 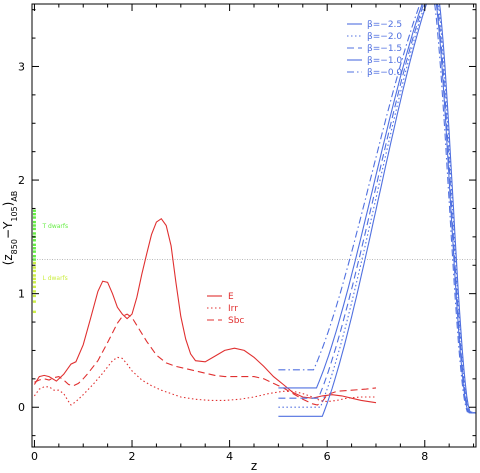 What do you see at coordinates (231, 297) in the screenshot?
I see `legend-label-e: E` at bounding box center [231, 297].